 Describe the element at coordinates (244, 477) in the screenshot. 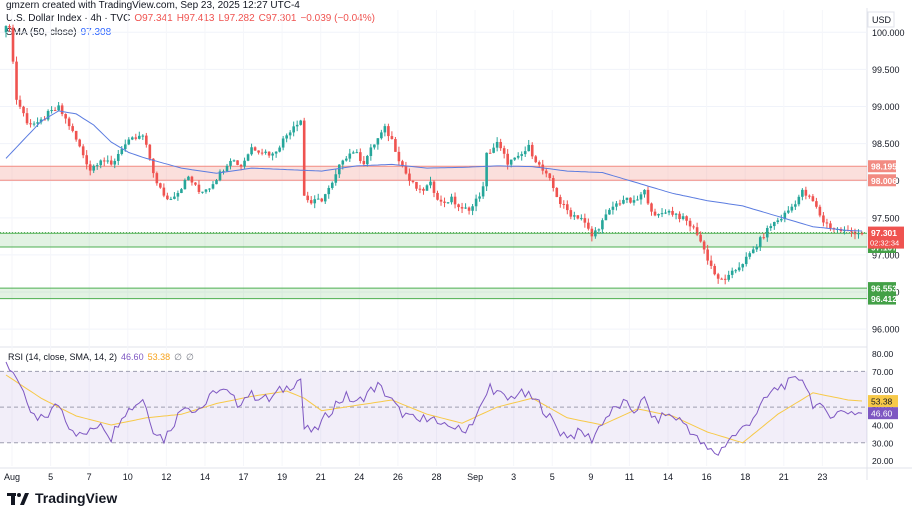

I see `time-tick-label: 17` at that location.